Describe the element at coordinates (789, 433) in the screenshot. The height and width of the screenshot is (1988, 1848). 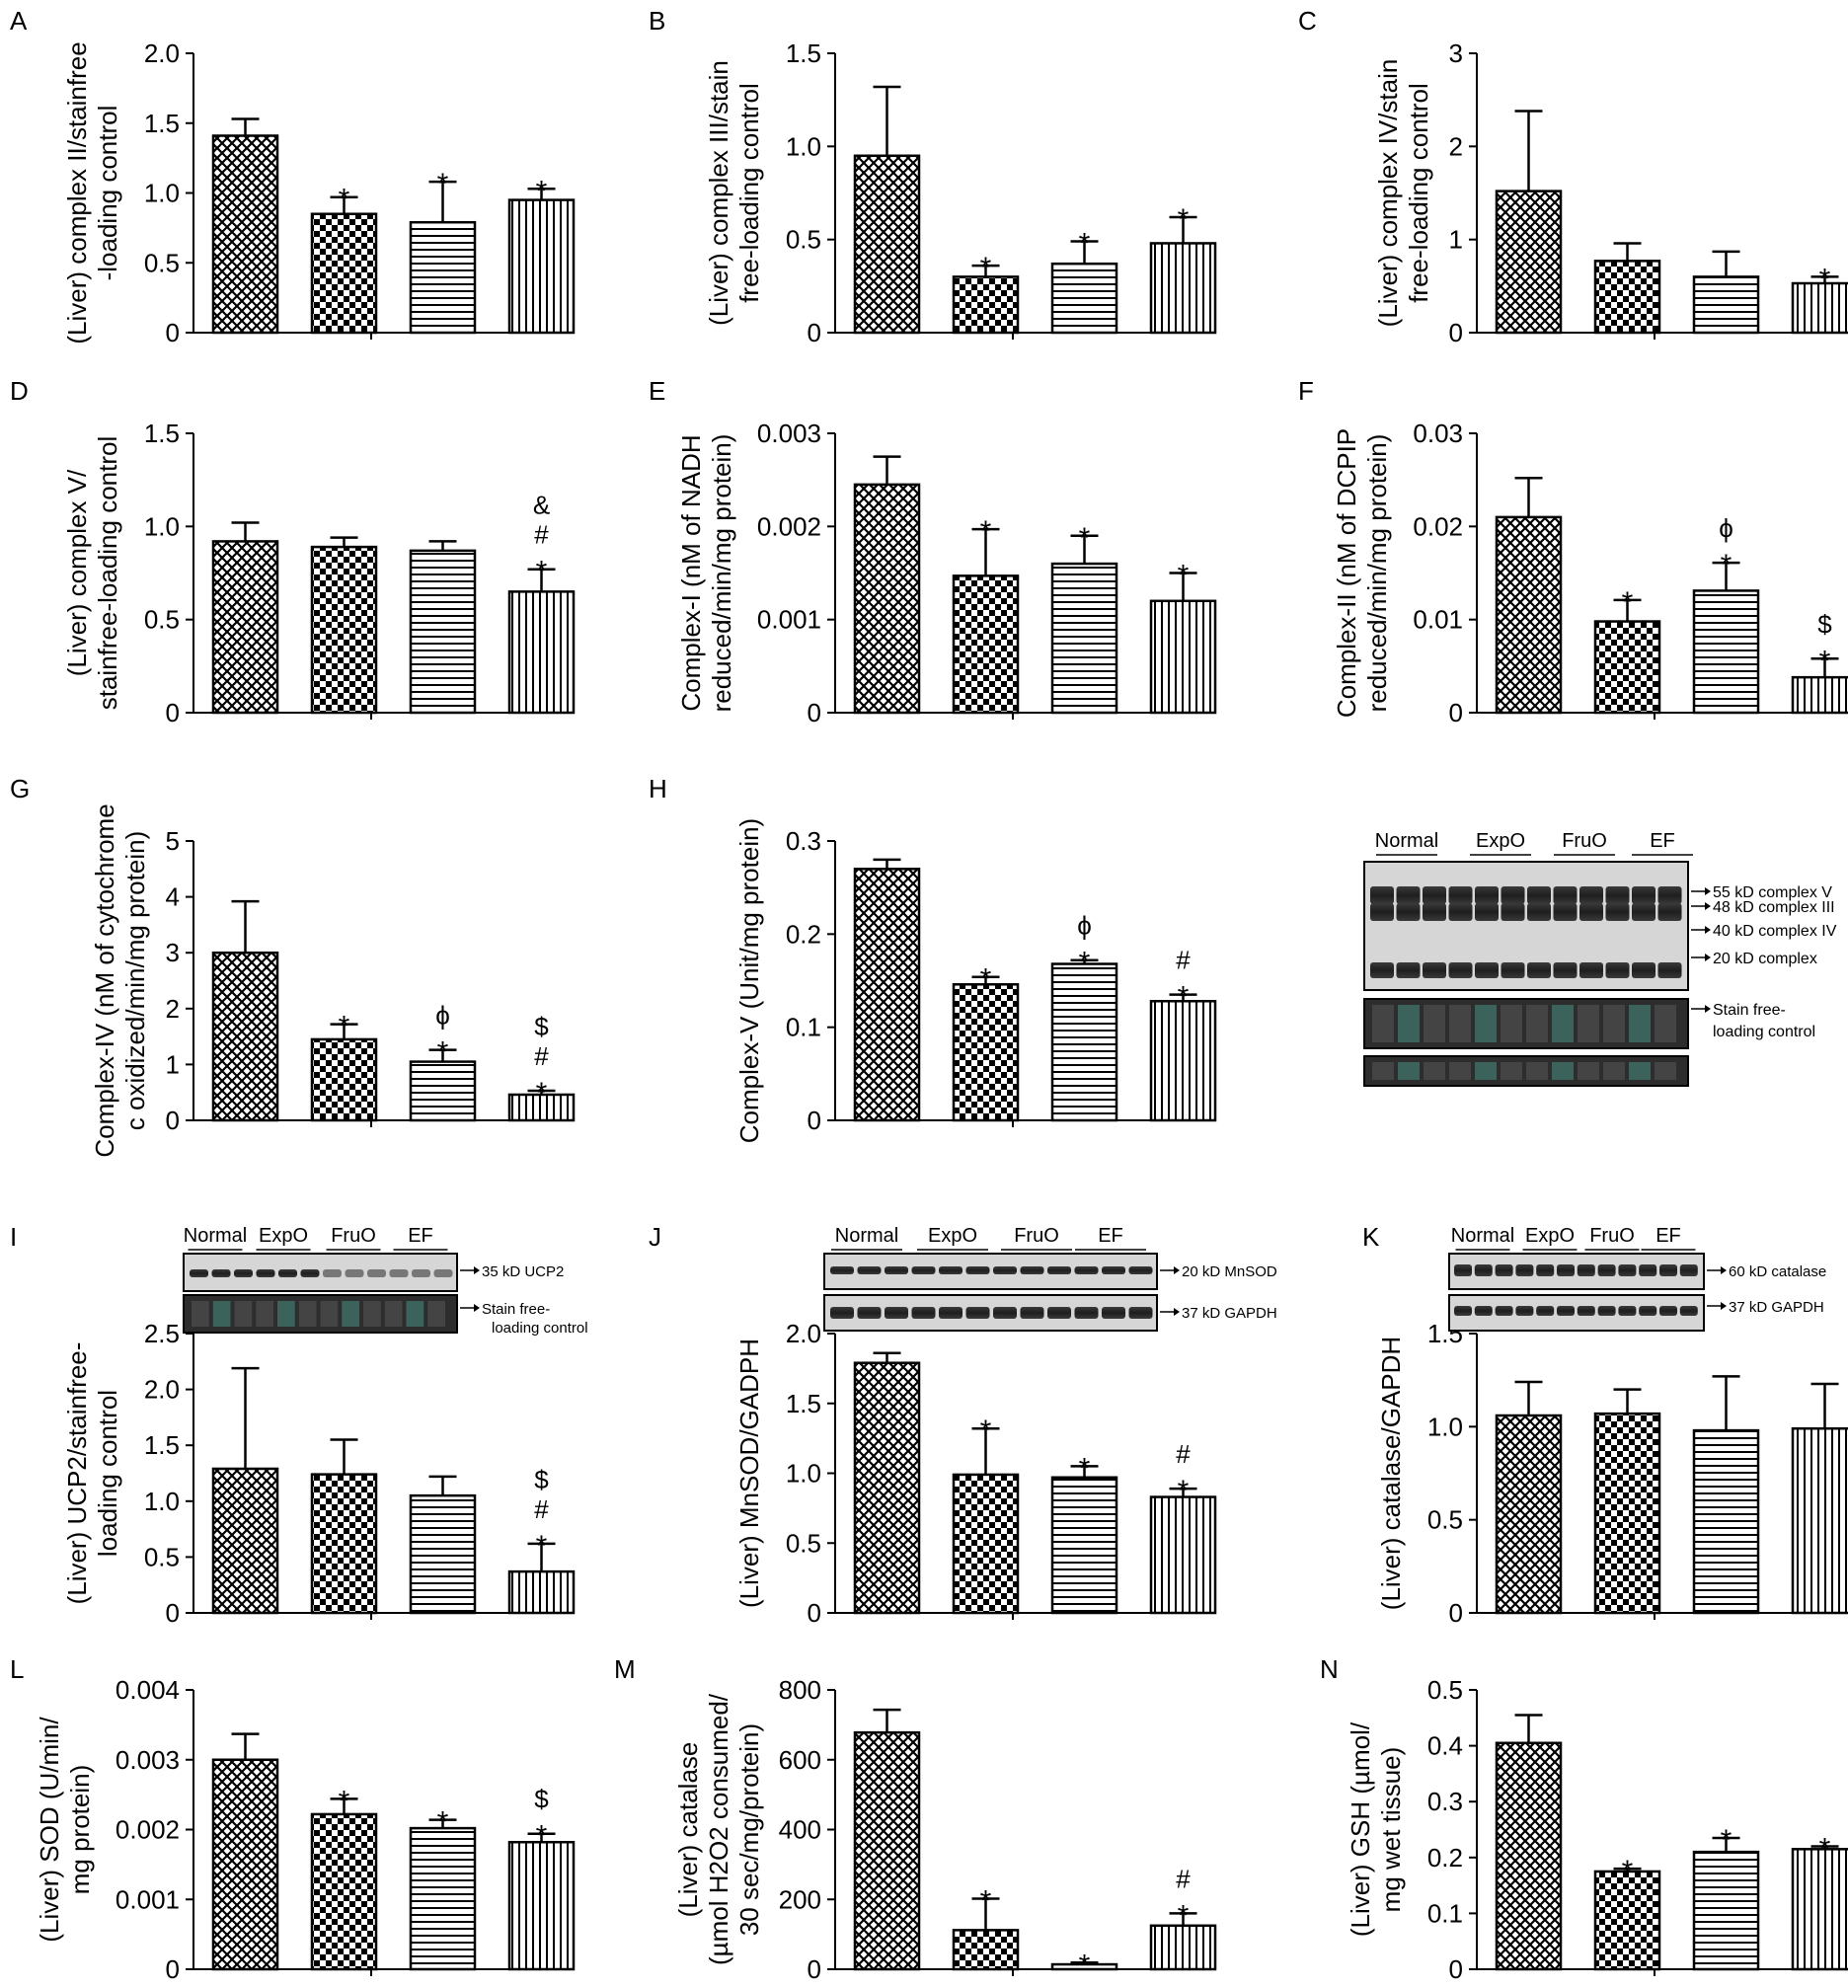
I see `y-tick-label: 0.003` at that location.